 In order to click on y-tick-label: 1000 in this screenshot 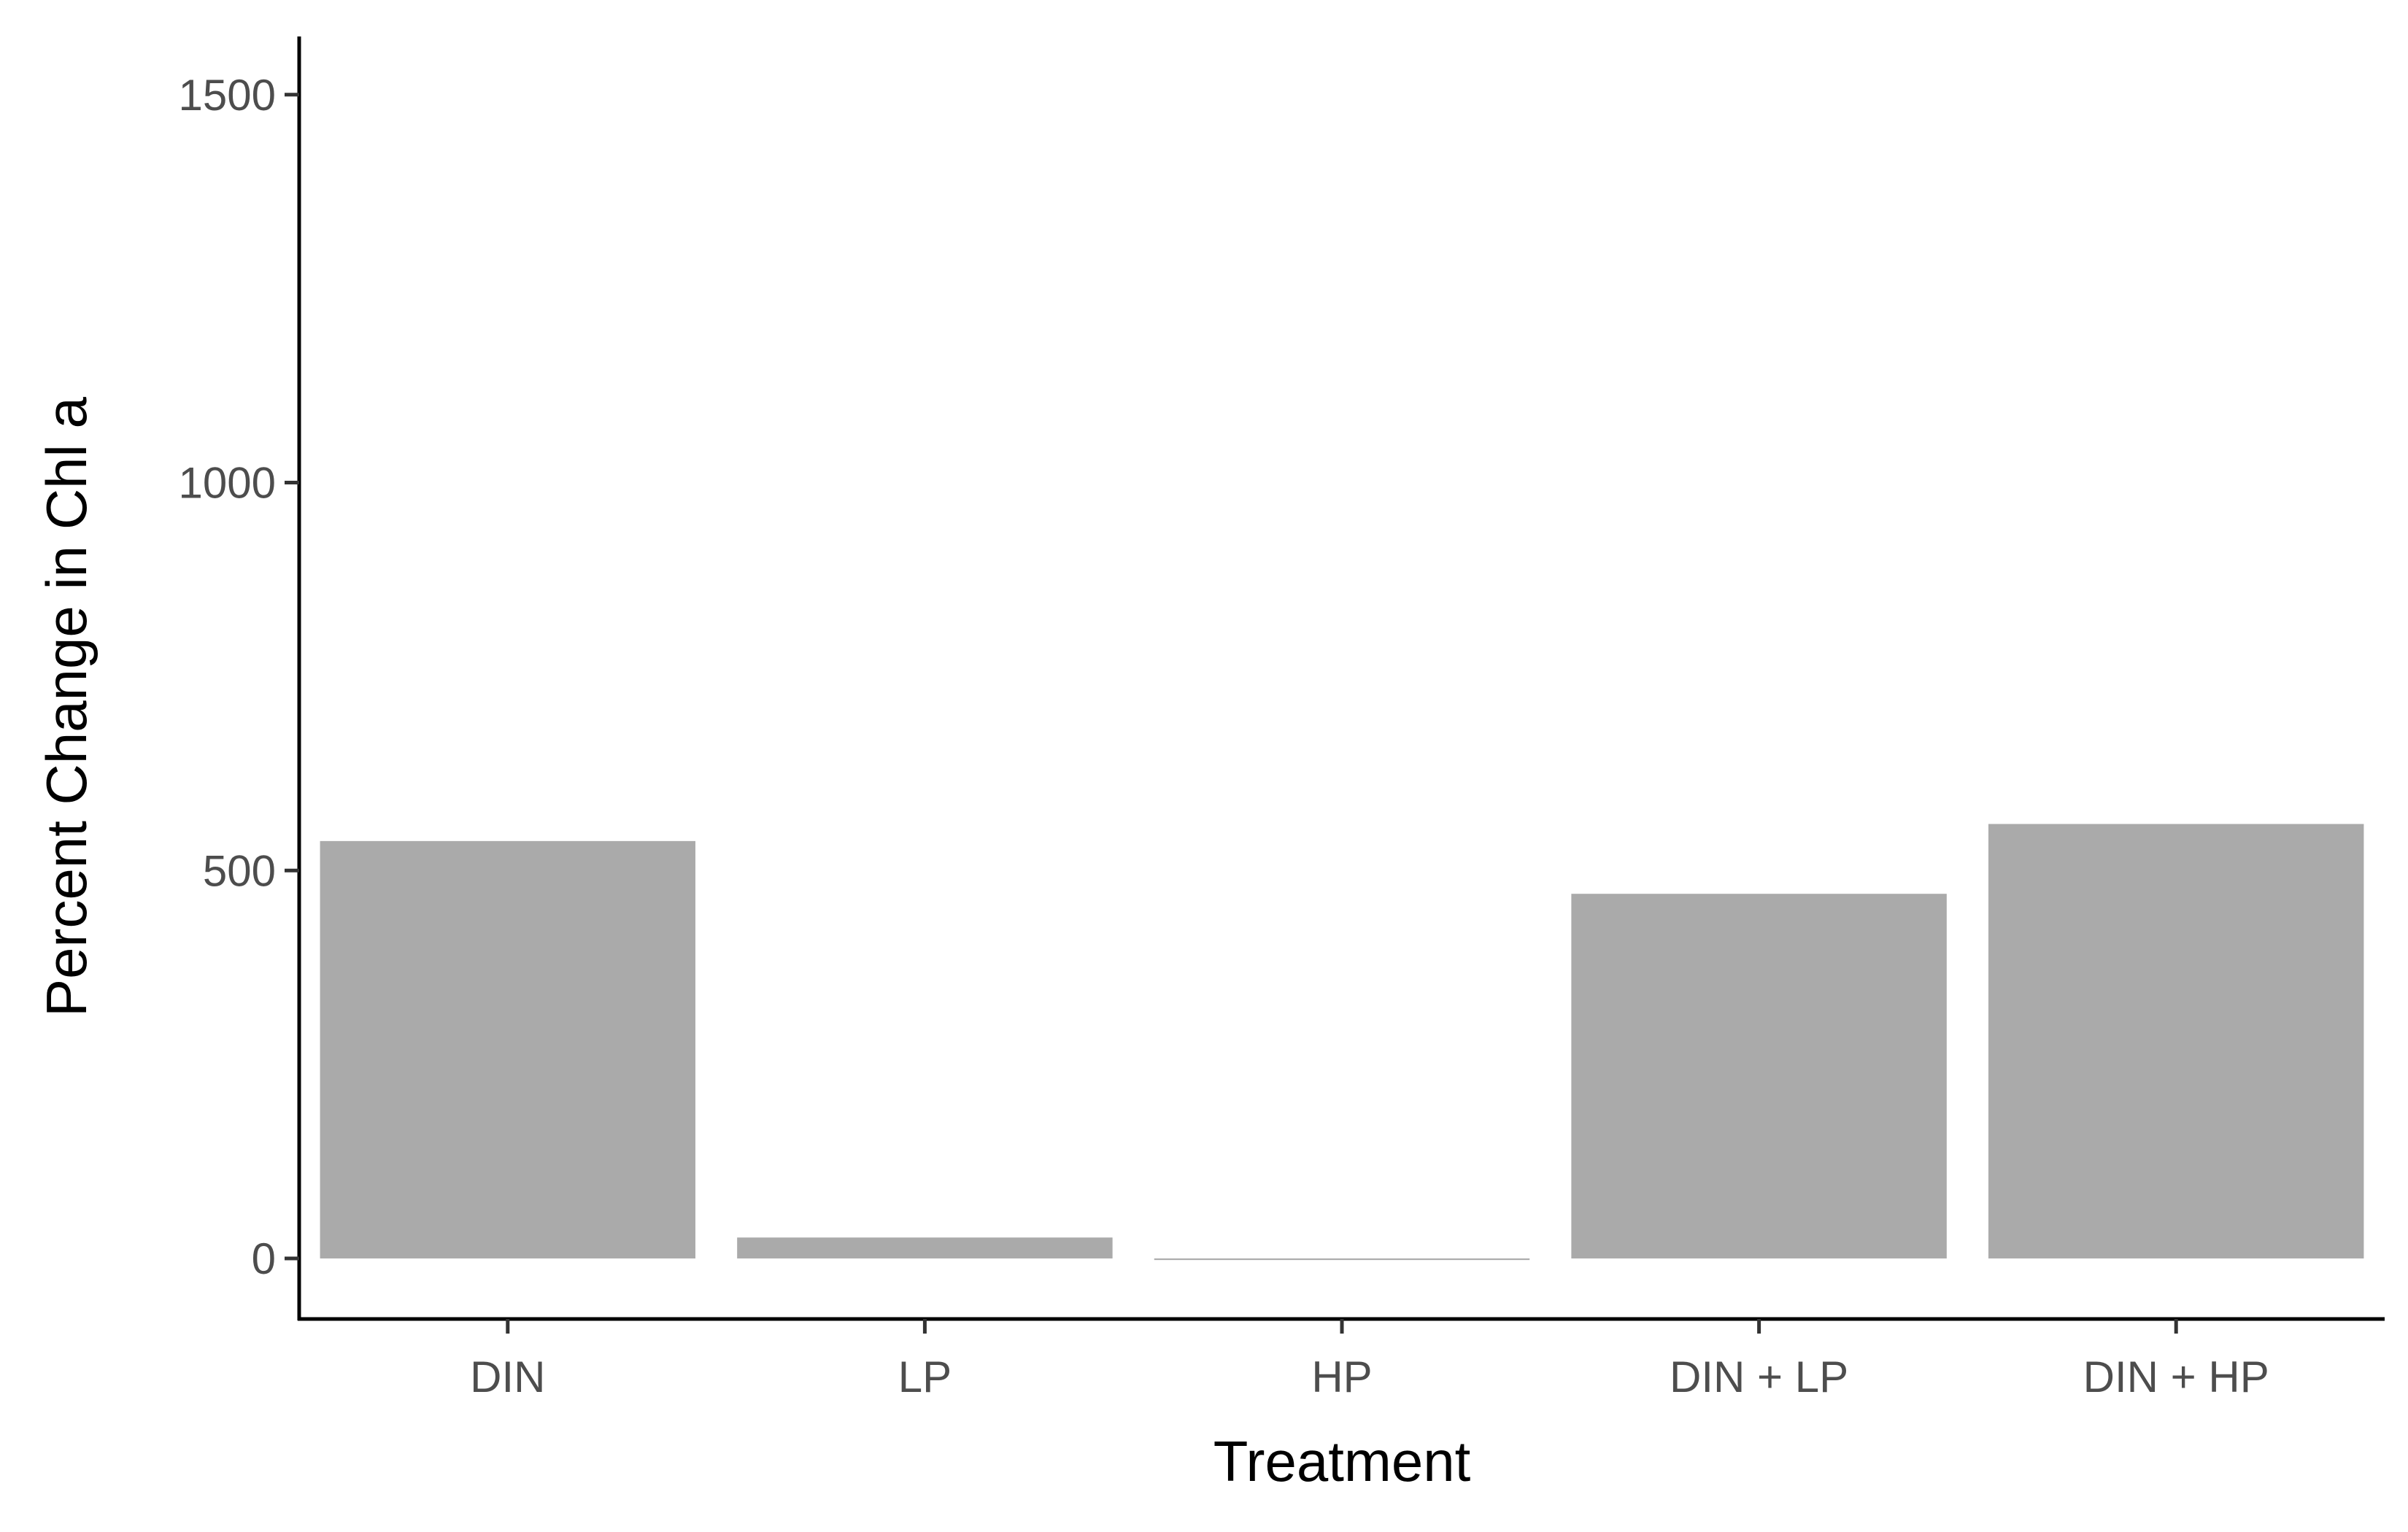, I will do `click(227, 483)`.